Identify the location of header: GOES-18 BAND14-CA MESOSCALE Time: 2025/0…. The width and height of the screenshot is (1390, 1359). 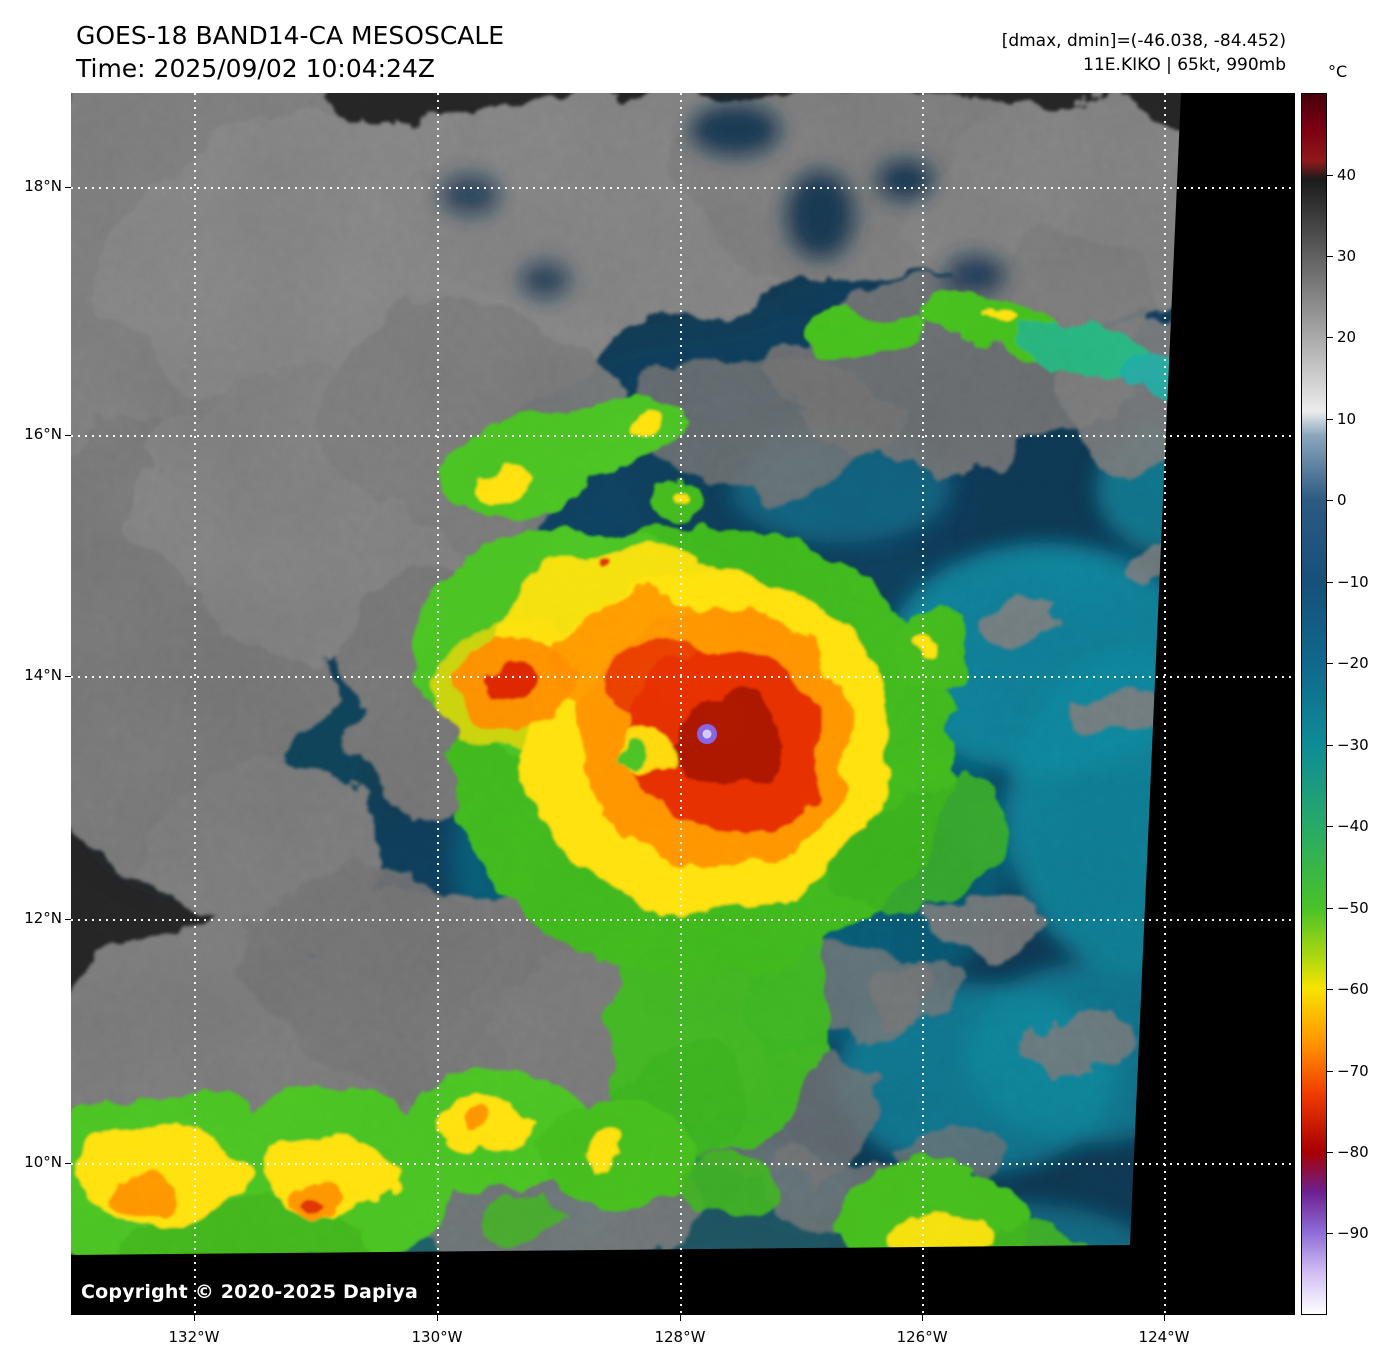
(290, 52).